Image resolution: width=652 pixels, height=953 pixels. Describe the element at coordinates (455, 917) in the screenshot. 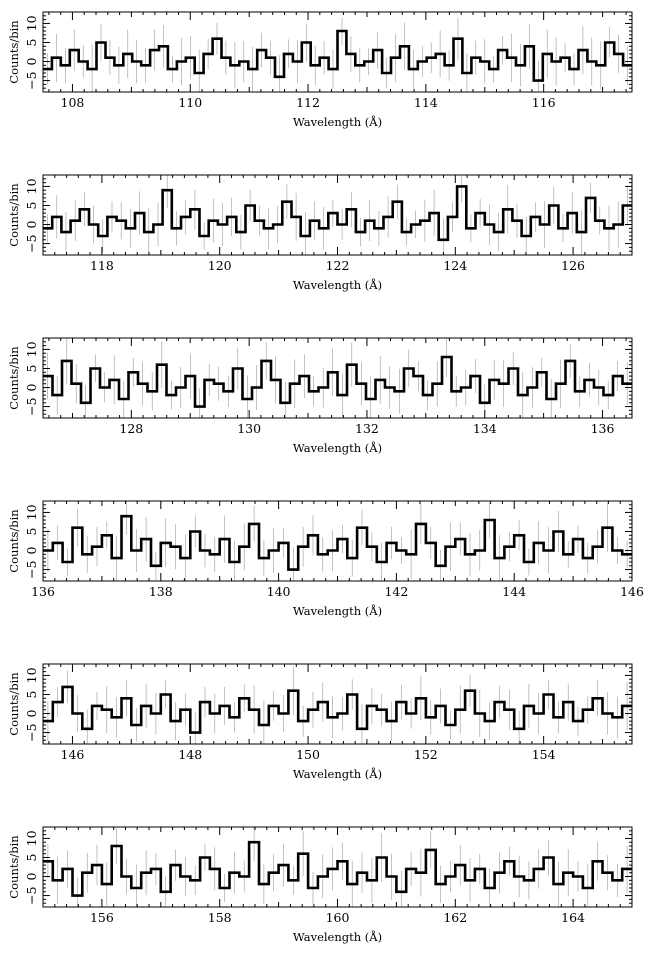

I see `x-tick-label: 162` at that location.